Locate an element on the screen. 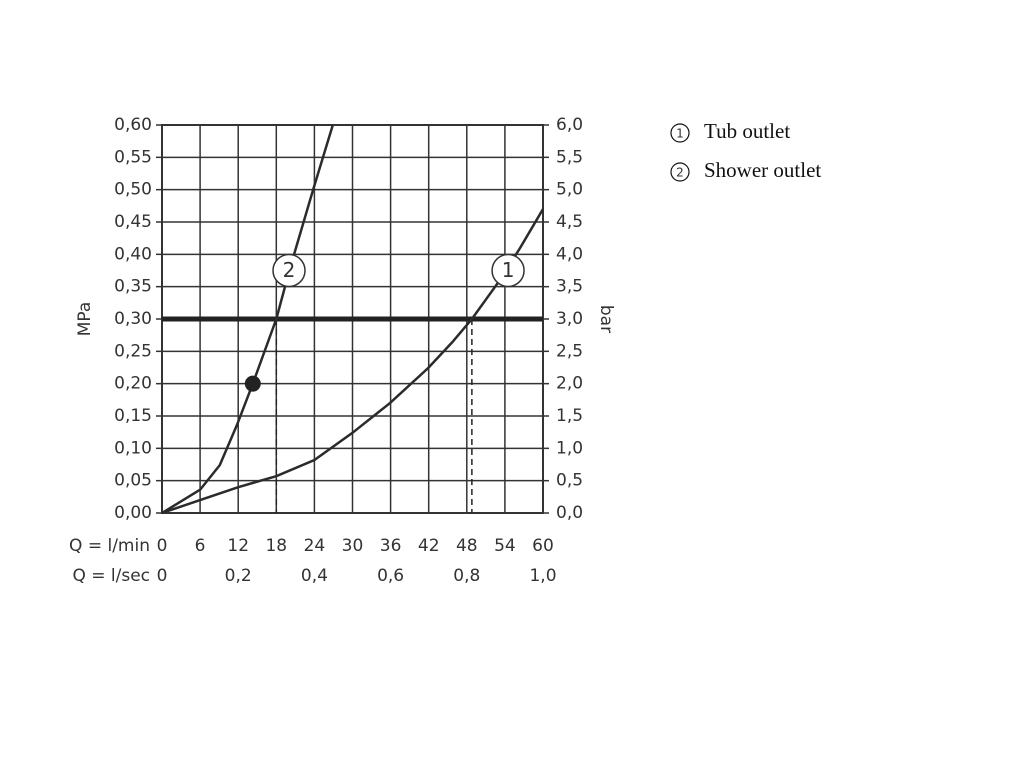 The height and width of the screenshot is (772, 1024). y2-tick-label: 3,5 is located at coordinates (569, 287).